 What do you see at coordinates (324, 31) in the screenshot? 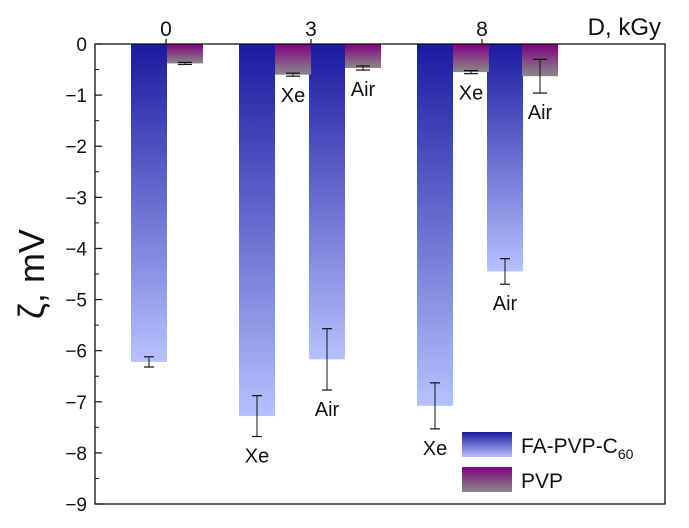
I see `top-axis-ticks: 0 3 8` at bounding box center [324, 31].